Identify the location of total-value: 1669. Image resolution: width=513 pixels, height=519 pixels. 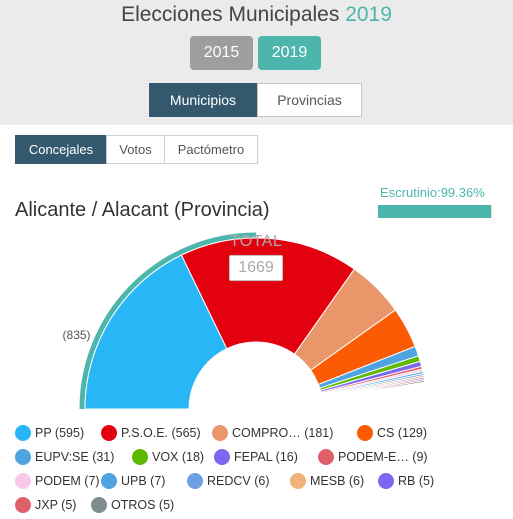
(256, 268).